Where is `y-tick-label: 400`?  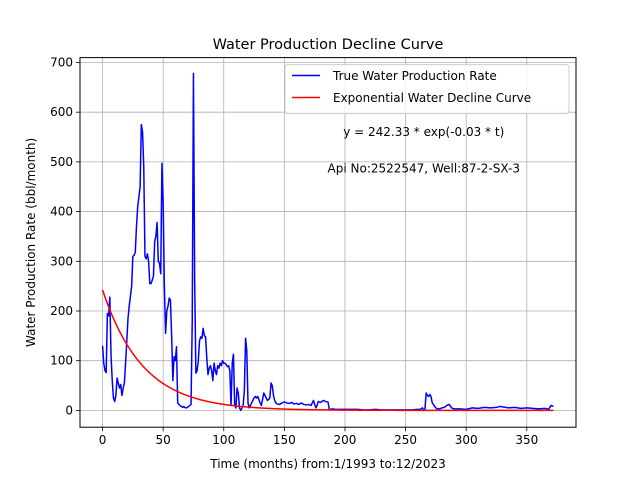
y-tick-label: 400 is located at coordinates (61, 212).